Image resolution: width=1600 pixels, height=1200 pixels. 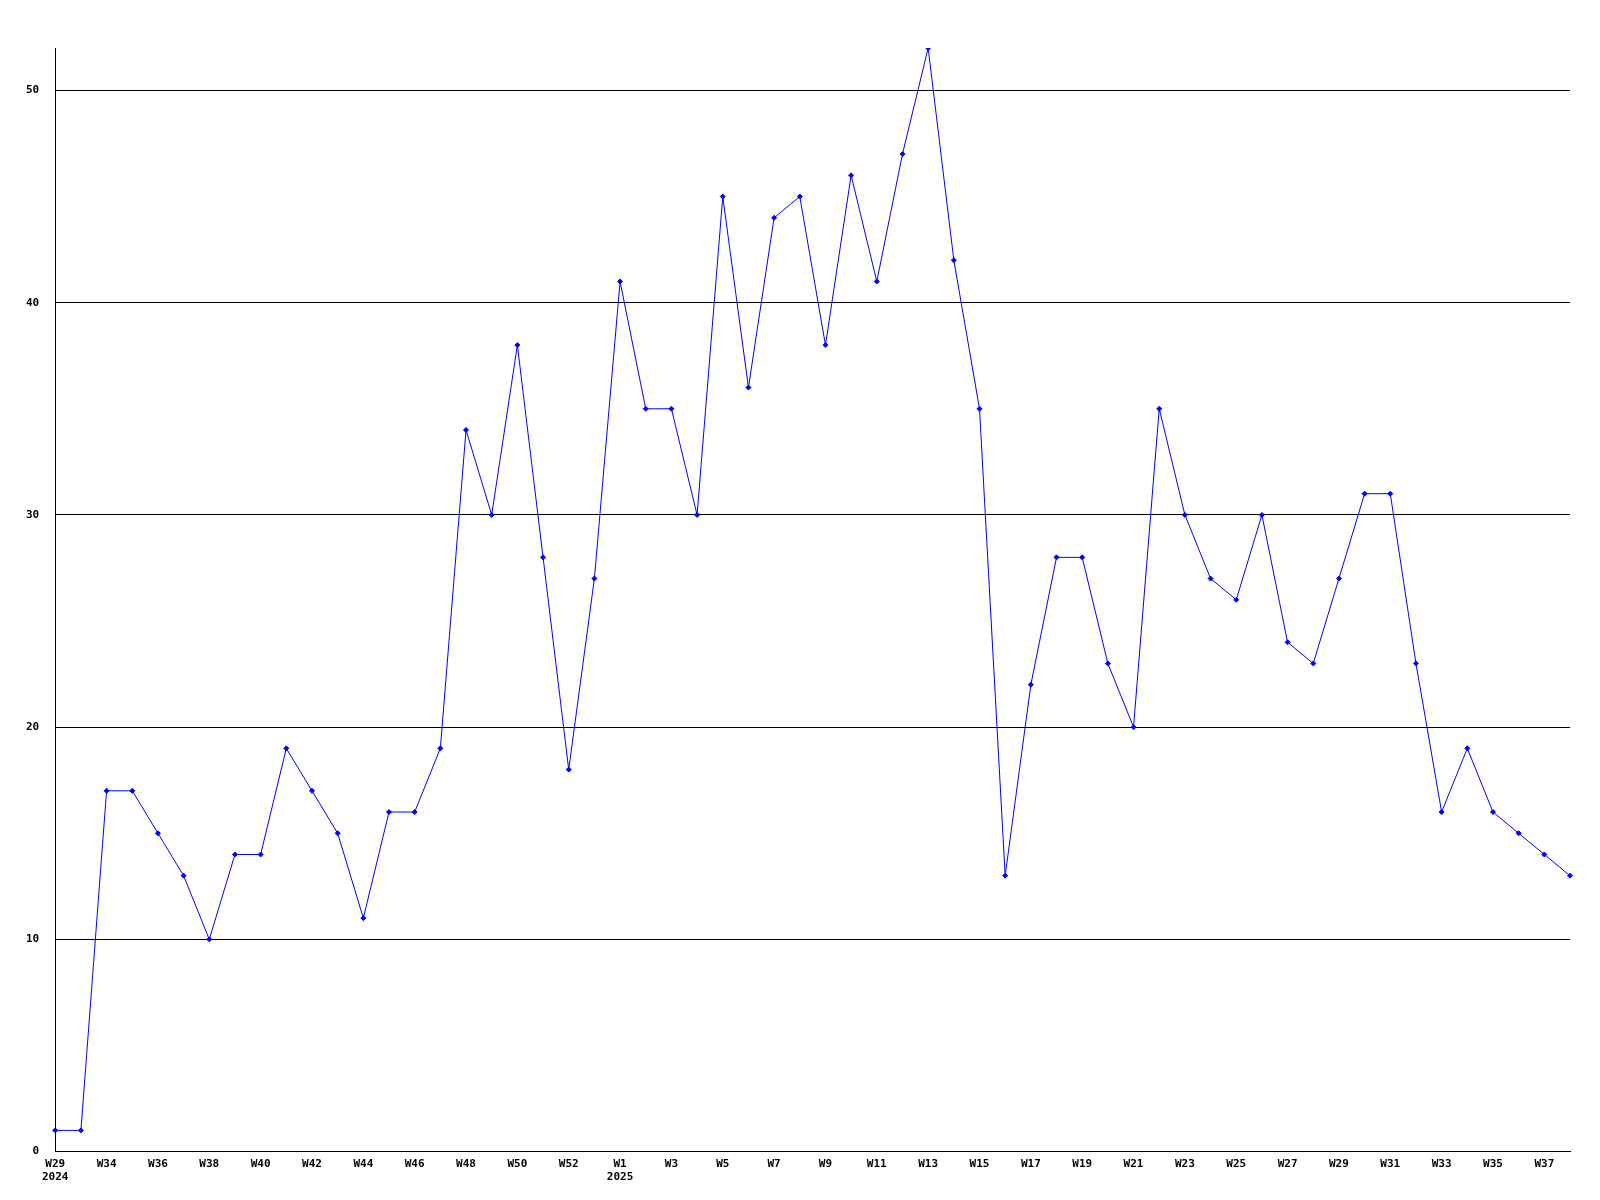 What do you see at coordinates (33, 726) in the screenshot?
I see `y-tick-label: 20` at bounding box center [33, 726].